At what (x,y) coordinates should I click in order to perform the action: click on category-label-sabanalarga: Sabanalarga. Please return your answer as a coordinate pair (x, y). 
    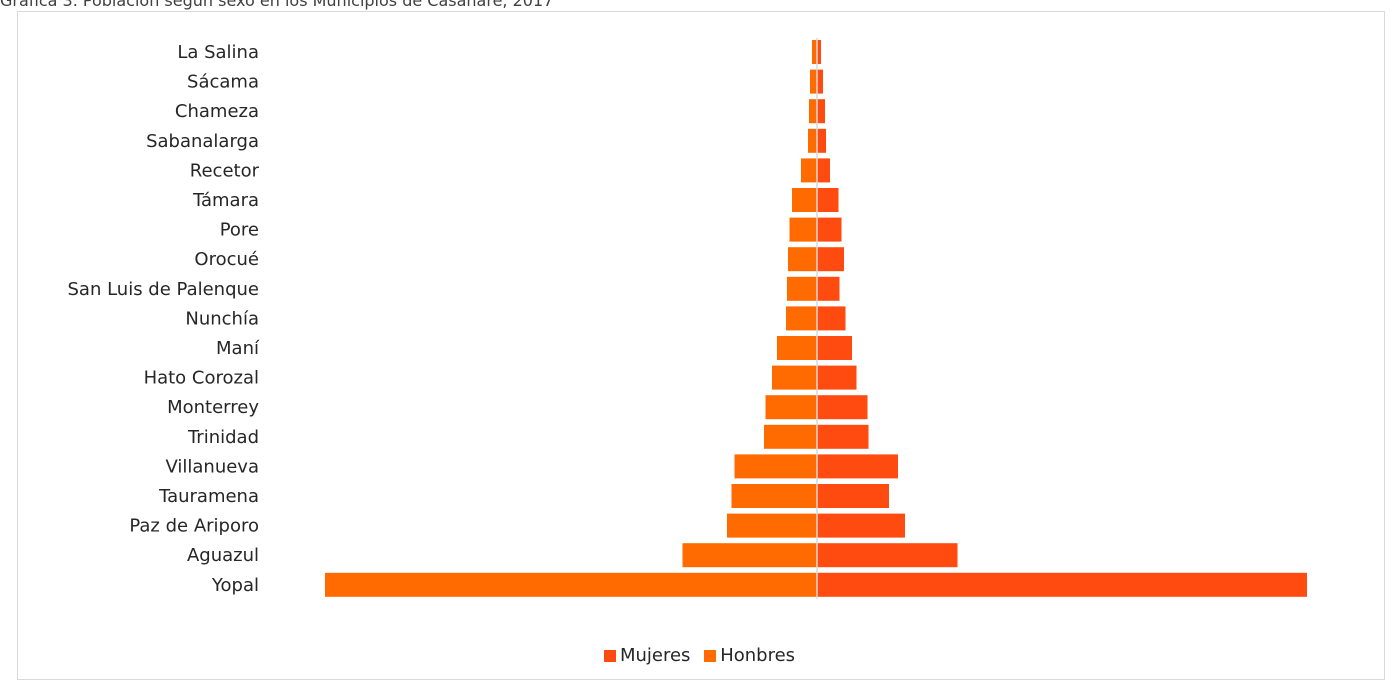
    Looking at the image, I should click on (202, 141).